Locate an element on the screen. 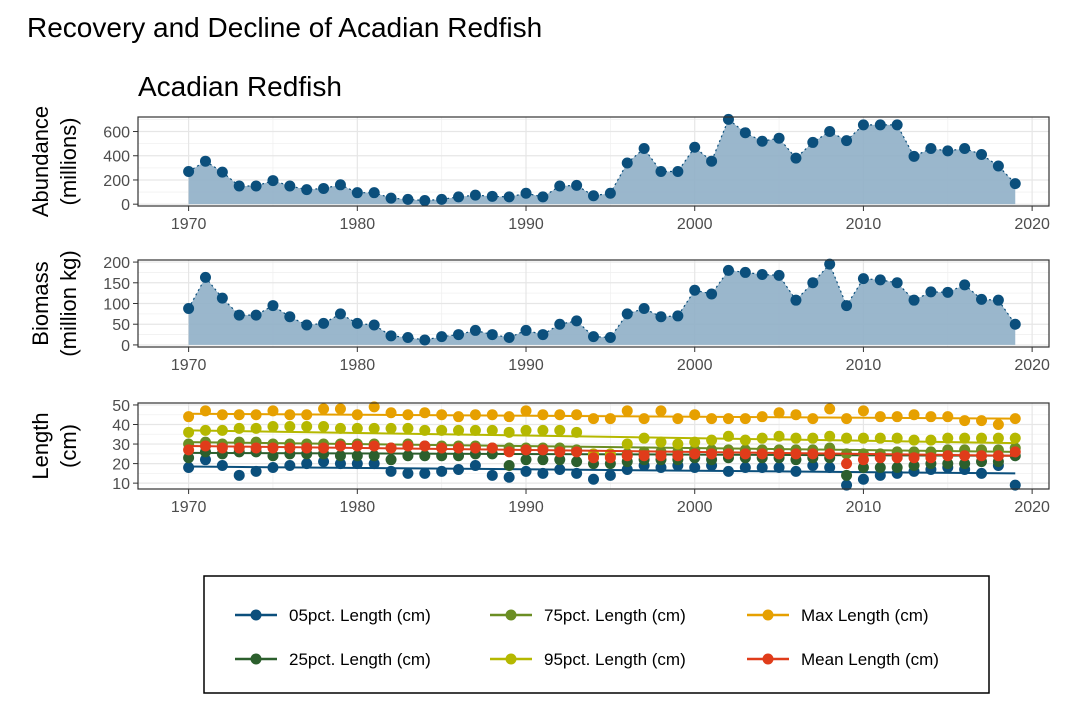 This screenshot has height=720, width=1080. point-biomass-2015 is located at coordinates (948, 292).